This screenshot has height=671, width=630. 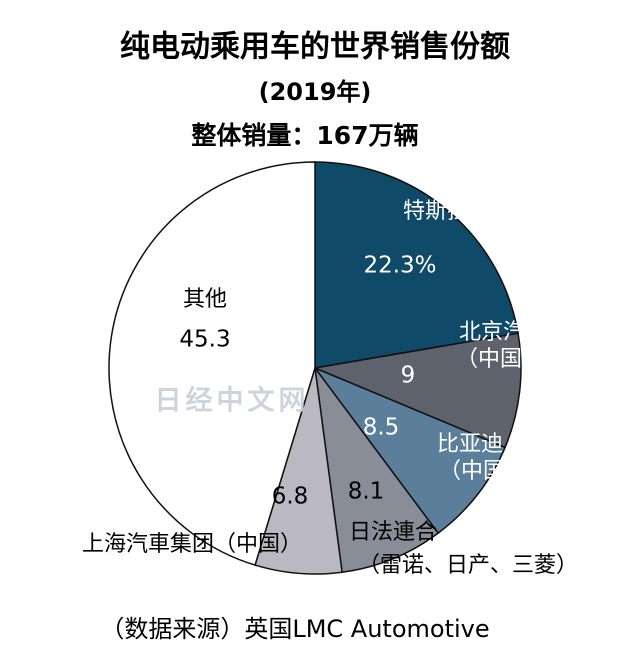 I want to click on value-label: 8.1, so click(x=366, y=492).